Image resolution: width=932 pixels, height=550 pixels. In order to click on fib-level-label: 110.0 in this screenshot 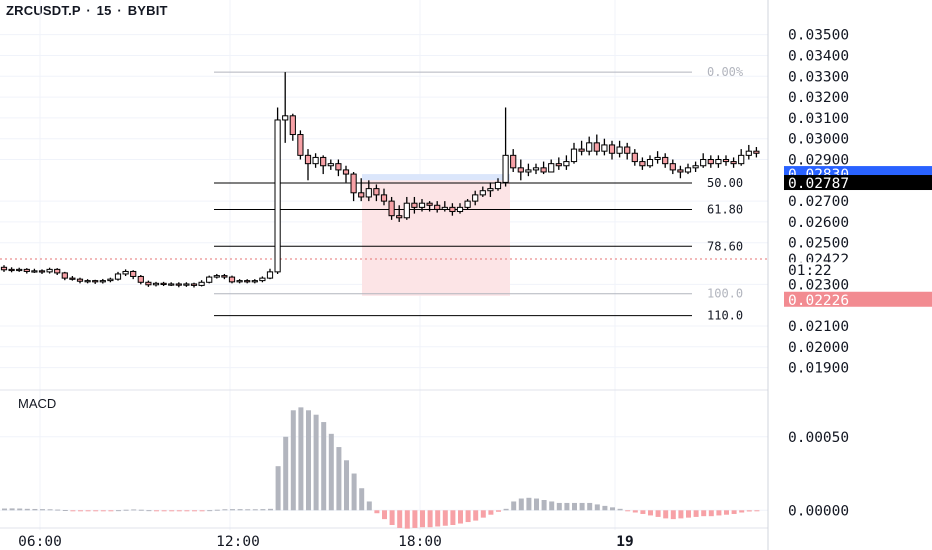, I will do `click(725, 316)`.